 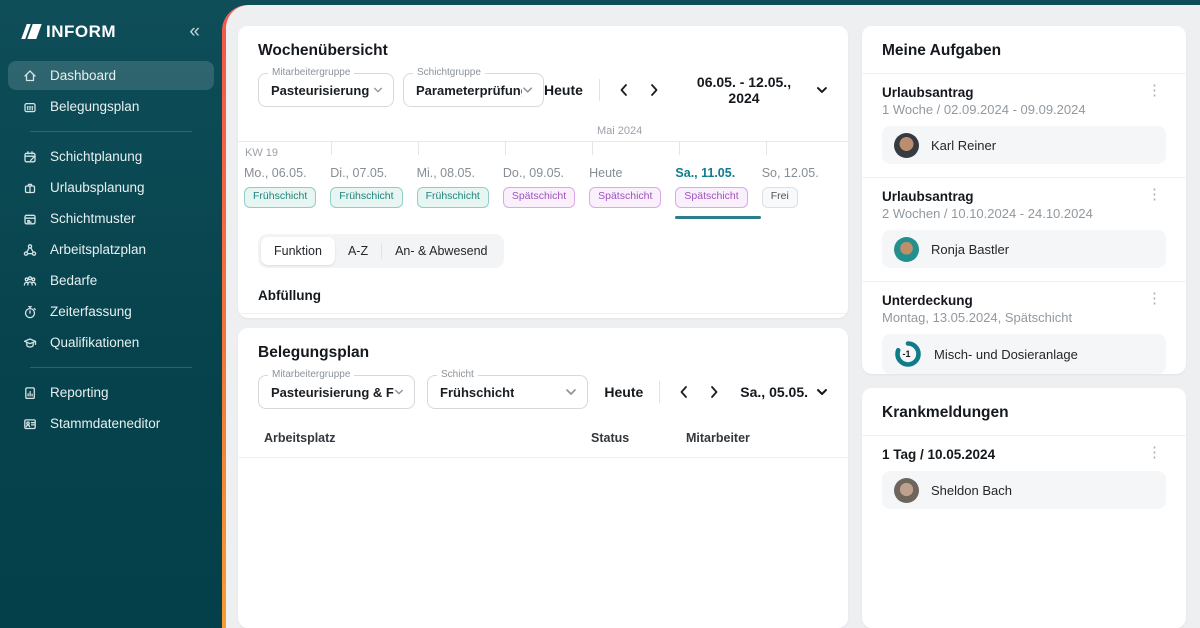 What do you see at coordinates (545, 187) in the screenshot?
I see `day-column-do: Do., 09.05. Spätschicht` at bounding box center [545, 187].